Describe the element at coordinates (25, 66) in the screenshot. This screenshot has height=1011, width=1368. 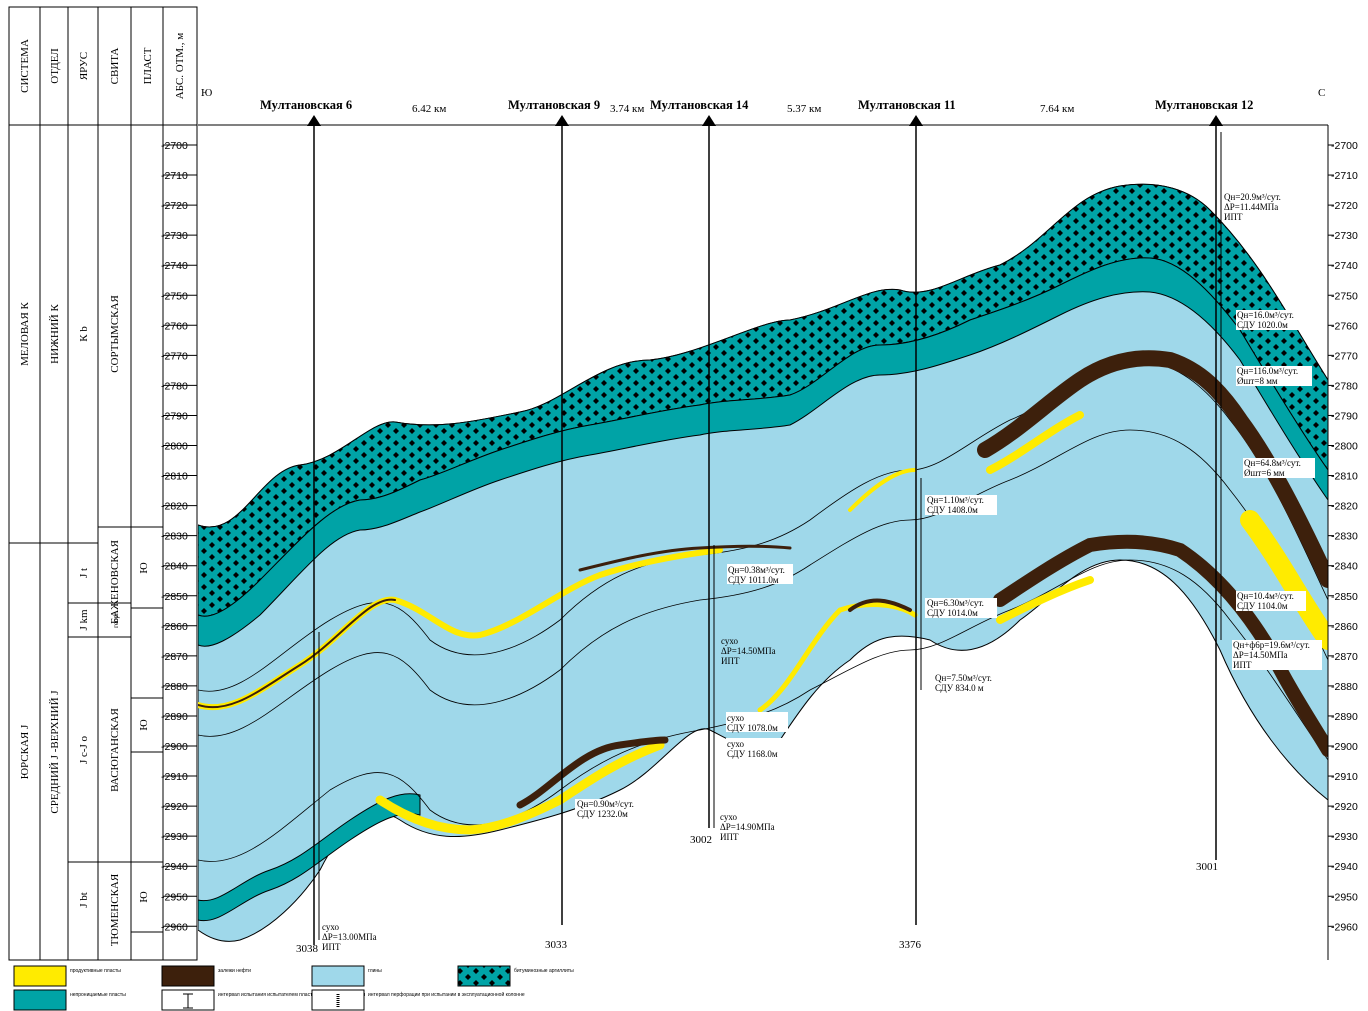
I see `header-system: СИСТЕМА` at that location.